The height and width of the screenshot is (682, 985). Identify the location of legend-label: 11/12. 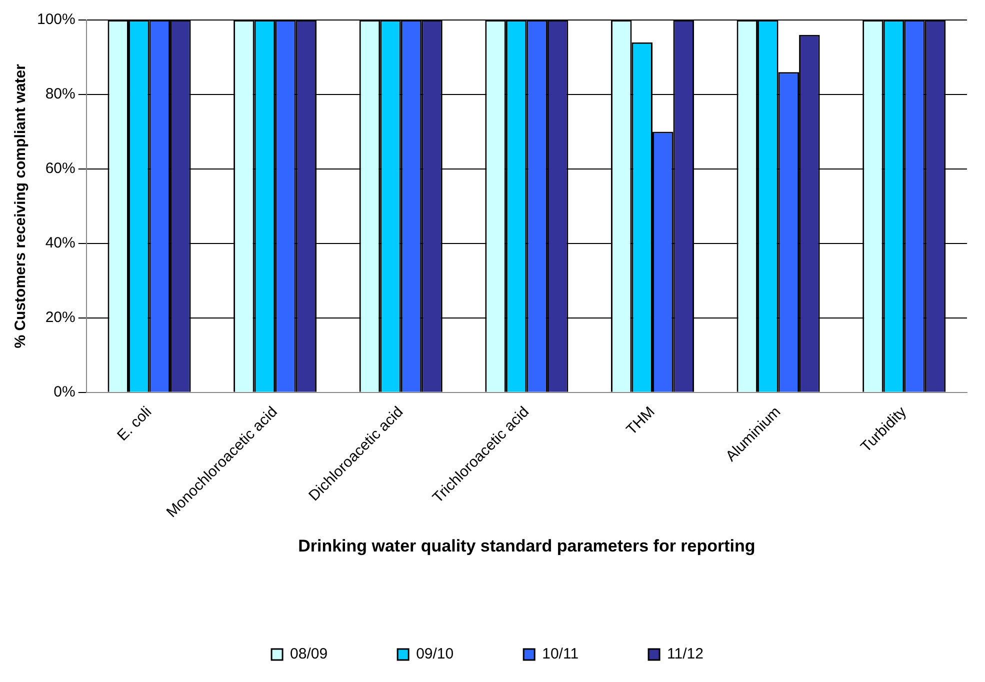
(685, 654).